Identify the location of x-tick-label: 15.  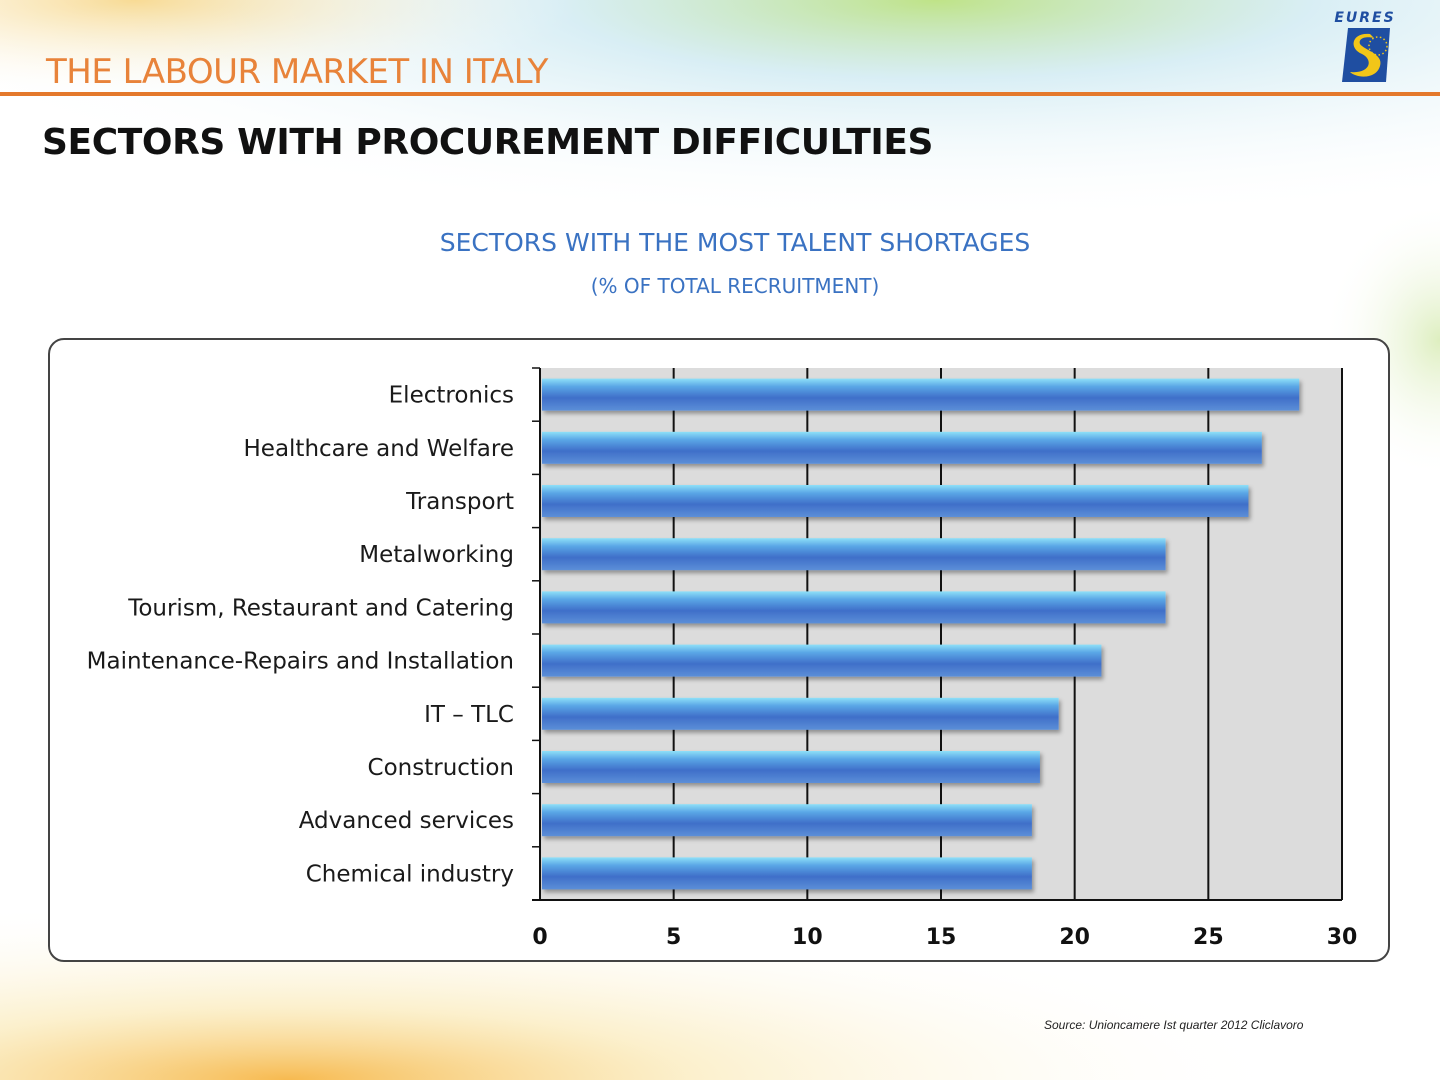
(941, 937).